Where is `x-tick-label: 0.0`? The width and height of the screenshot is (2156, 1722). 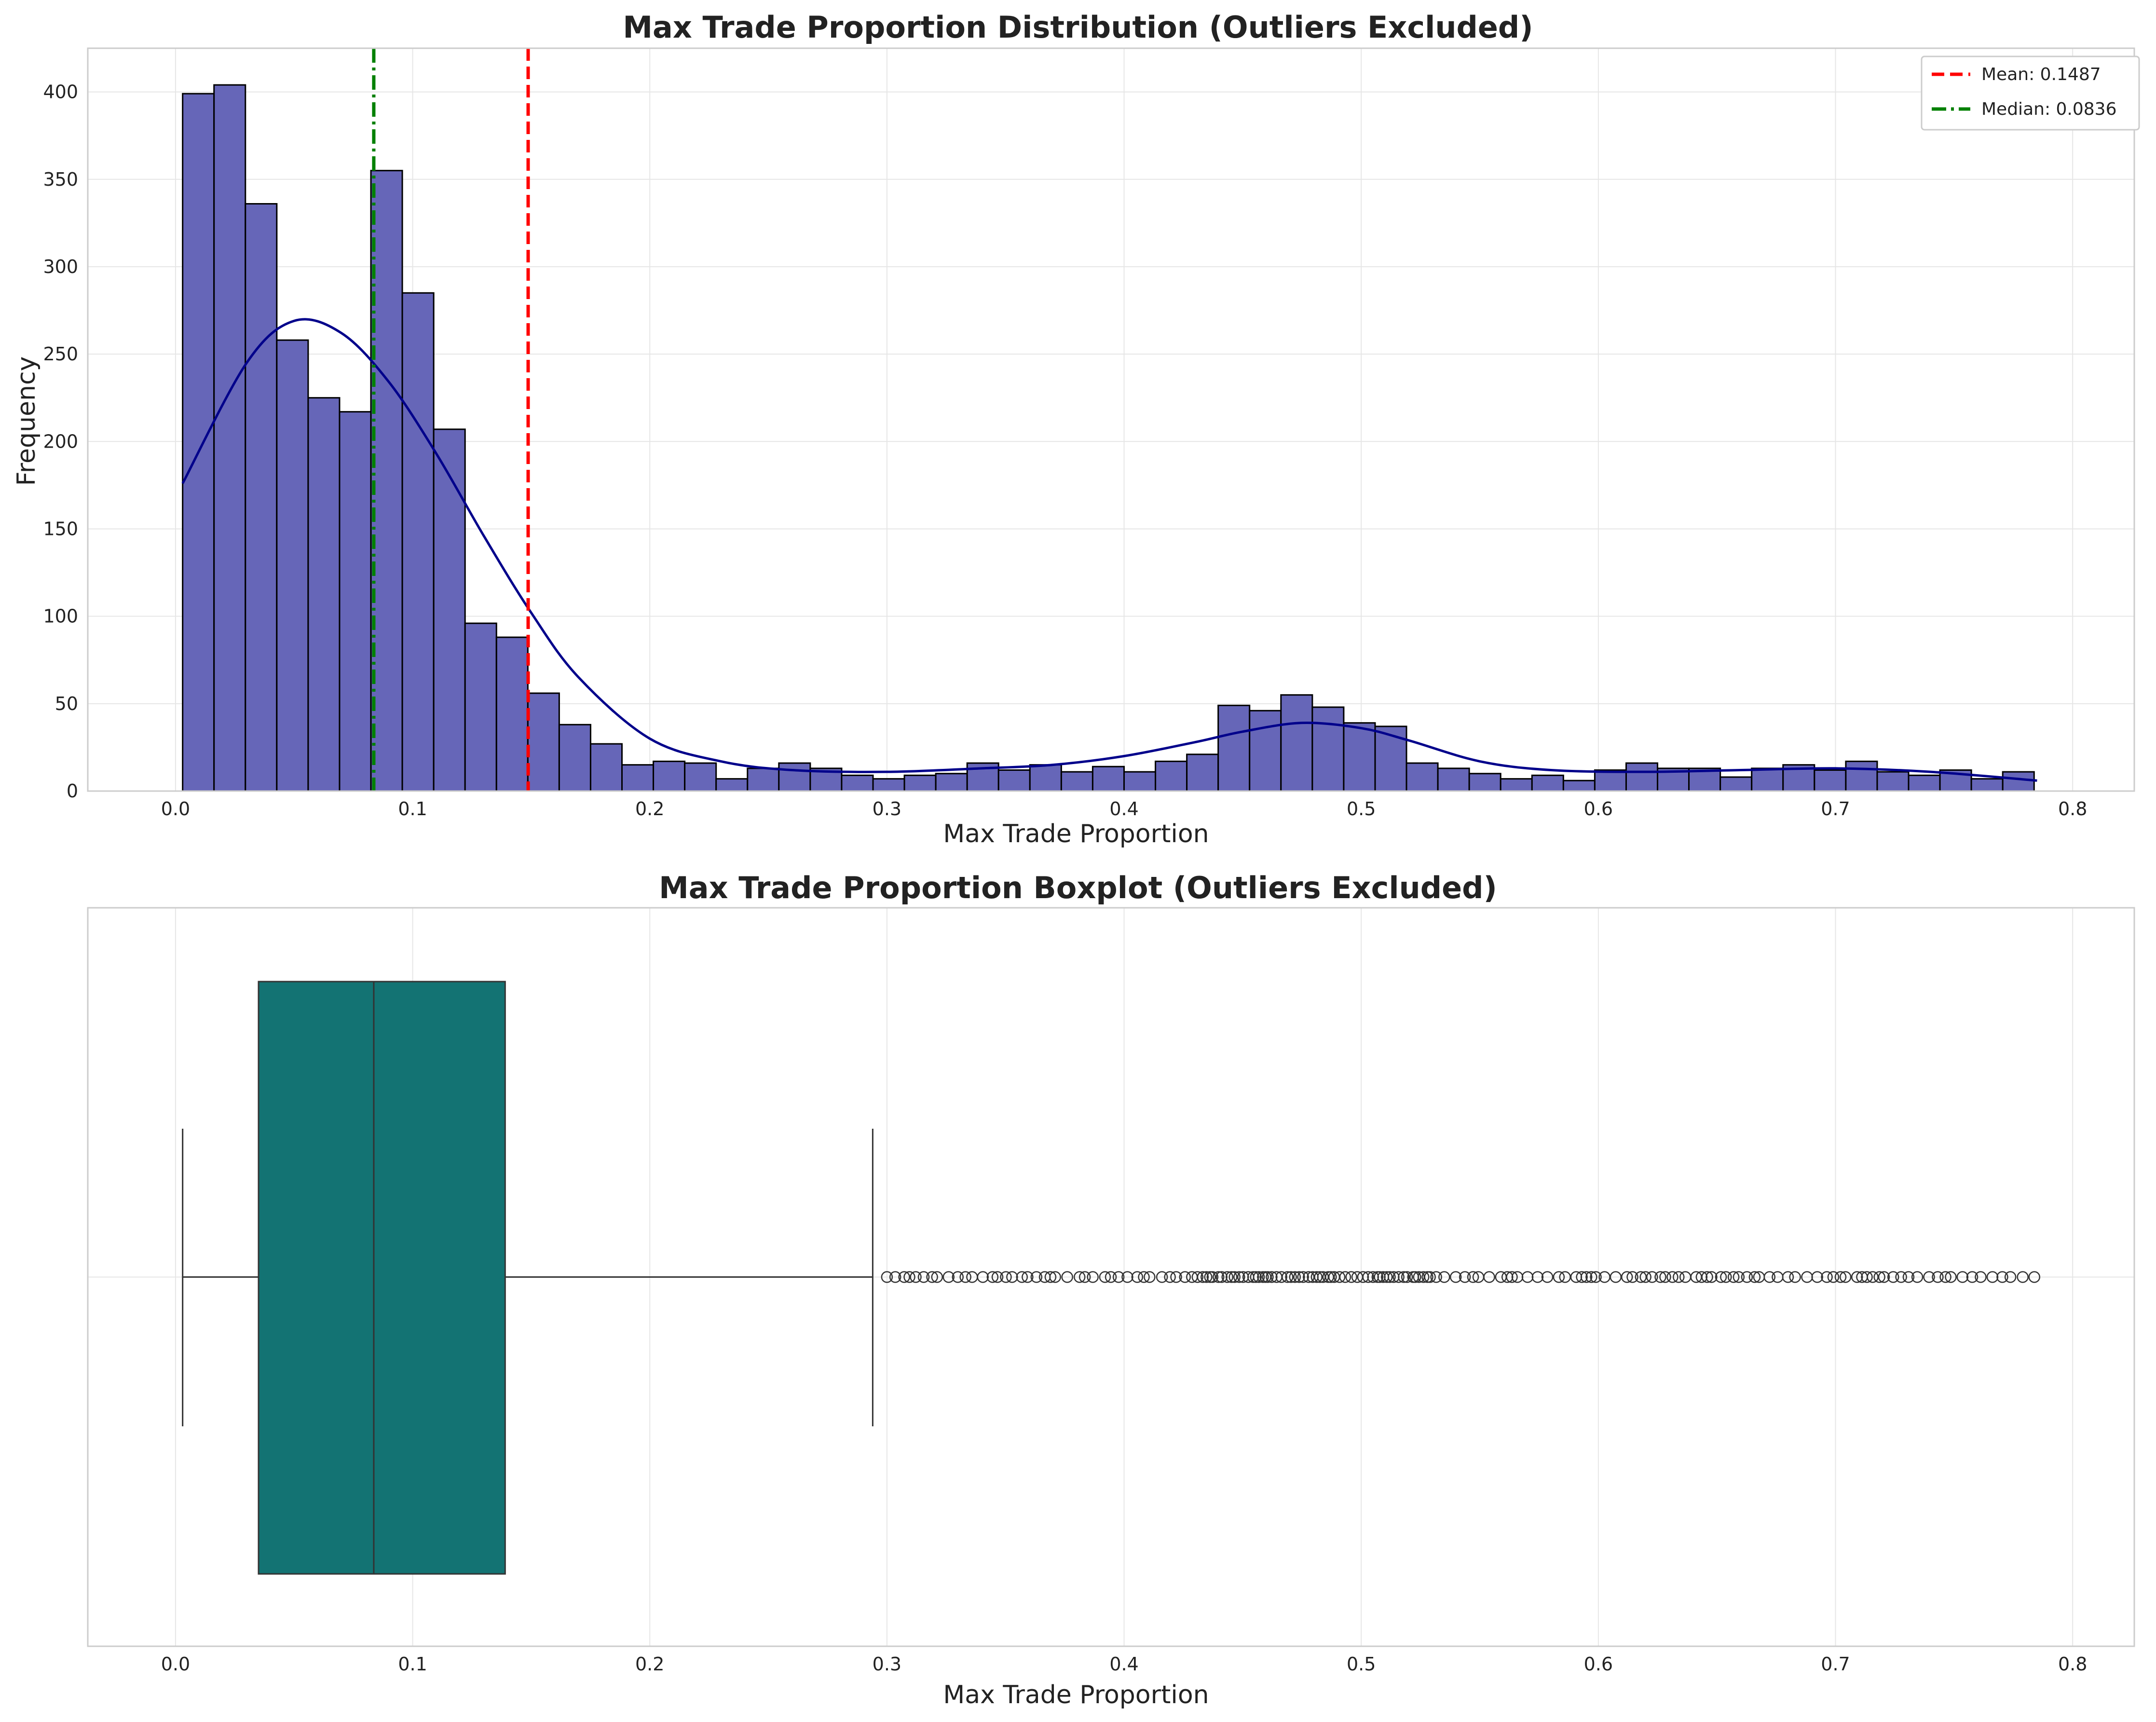
x-tick-label: 0.0 is located at coordinates (175, 809).